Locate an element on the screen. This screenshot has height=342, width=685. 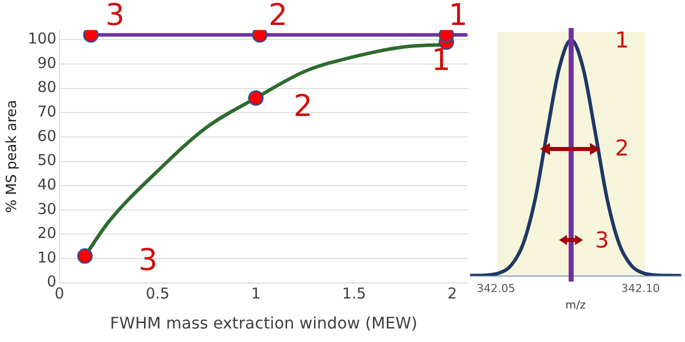
y-tick-label: 40 is located at coordinates (46, 184).